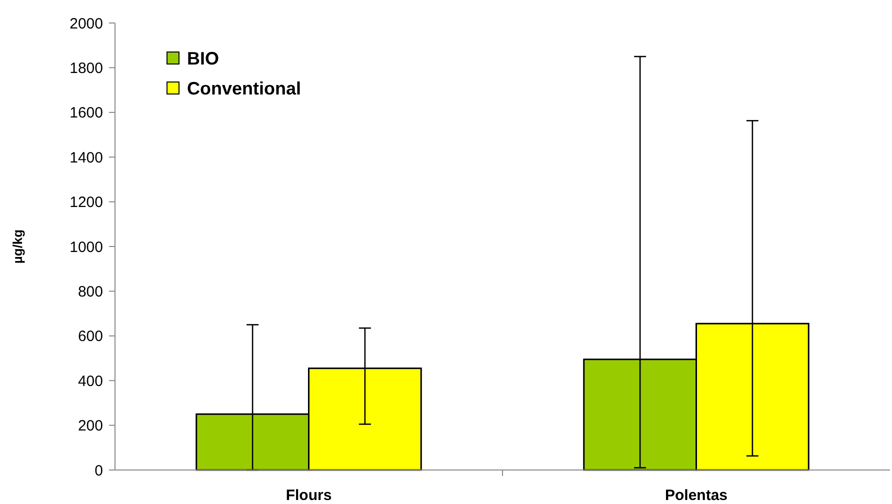 The height and width of the screenshot is (504, 892). What do you see at coordinates (17, 246) in the screenshot?
I see `y-axis-title: µg/kg` at bounding box center [17, 246].